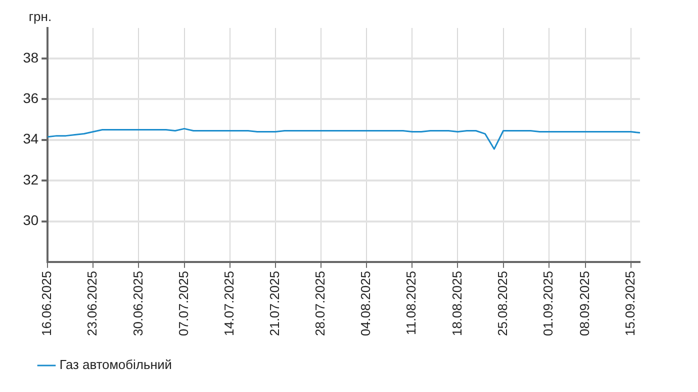 The image size is (698, 392). I want to click on y-axis-title: грн., so click(40, 16).